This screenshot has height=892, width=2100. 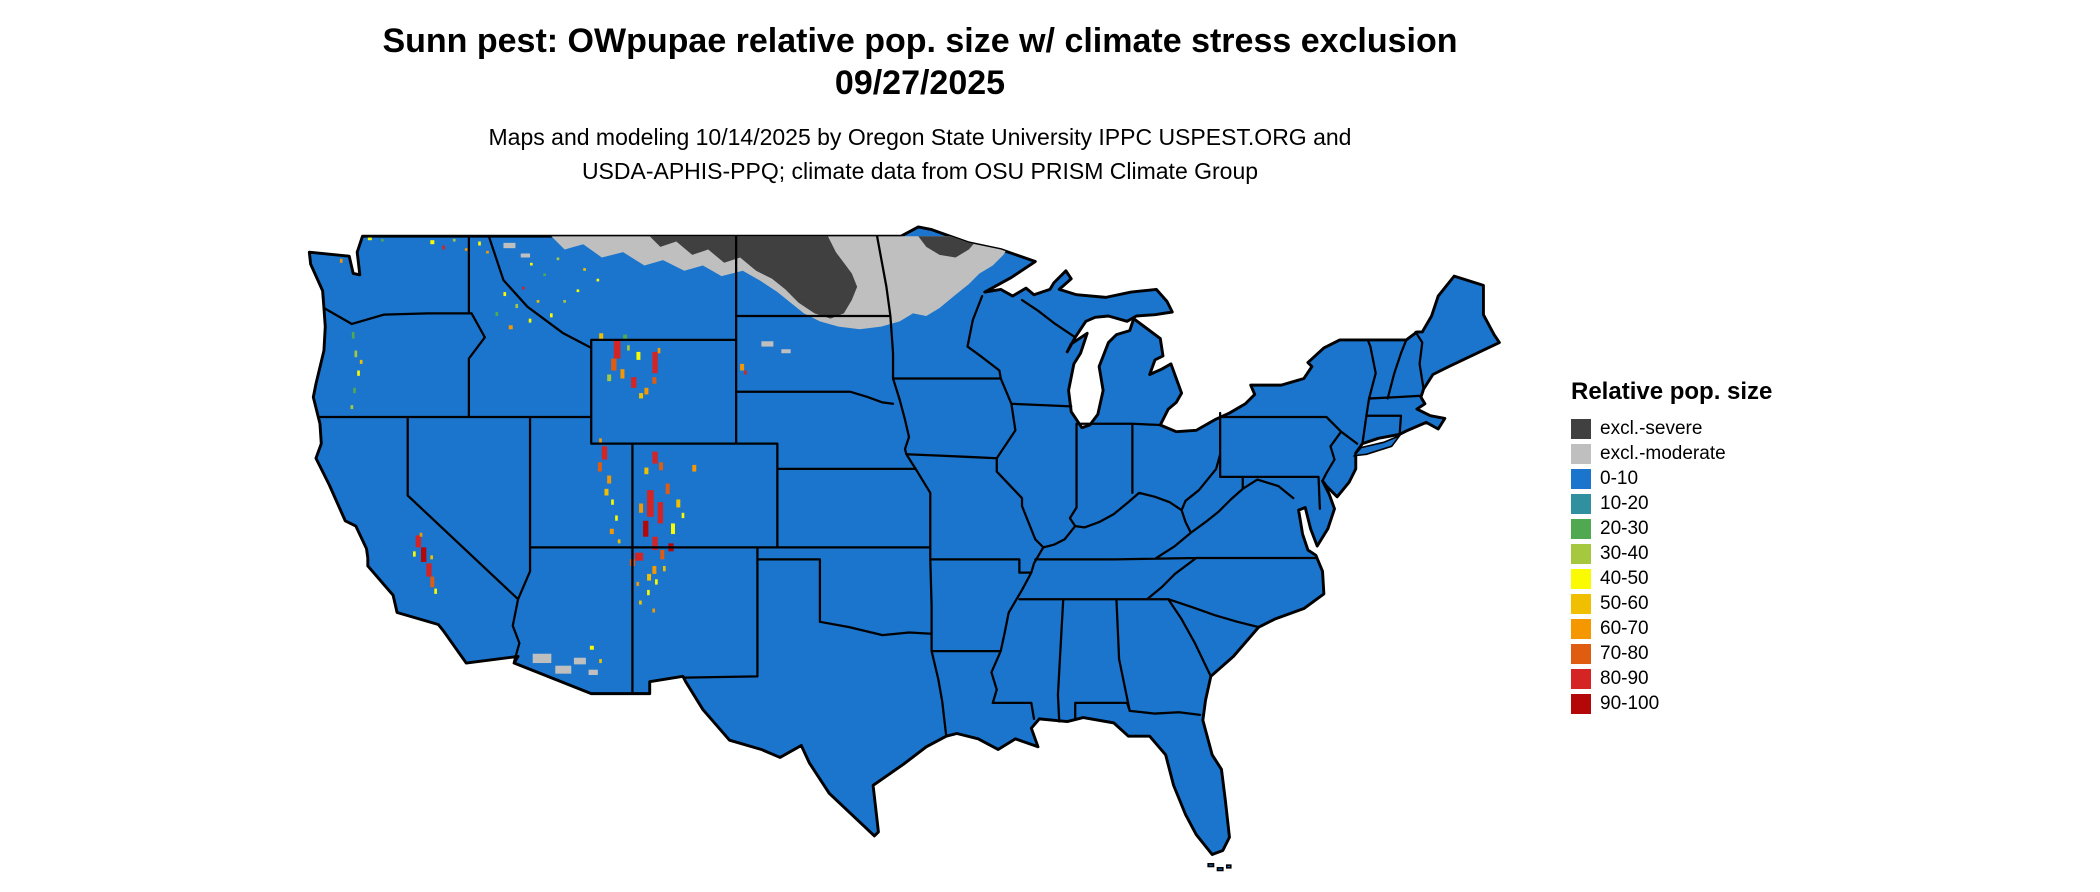 I want to click on legend-item-label: 80-90, so click(x=1624, y=678).